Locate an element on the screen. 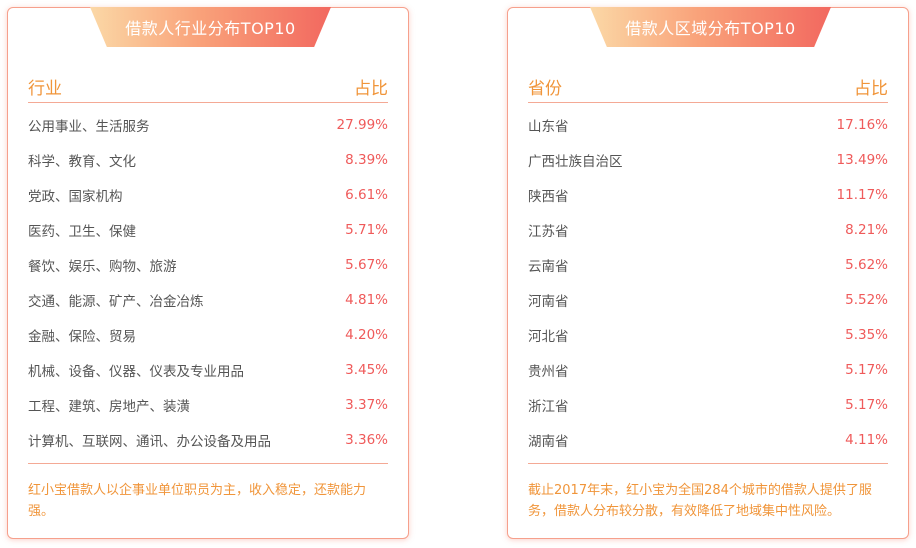  row-name: 公用事业、生活服务 is located at coordinates (89, 126).